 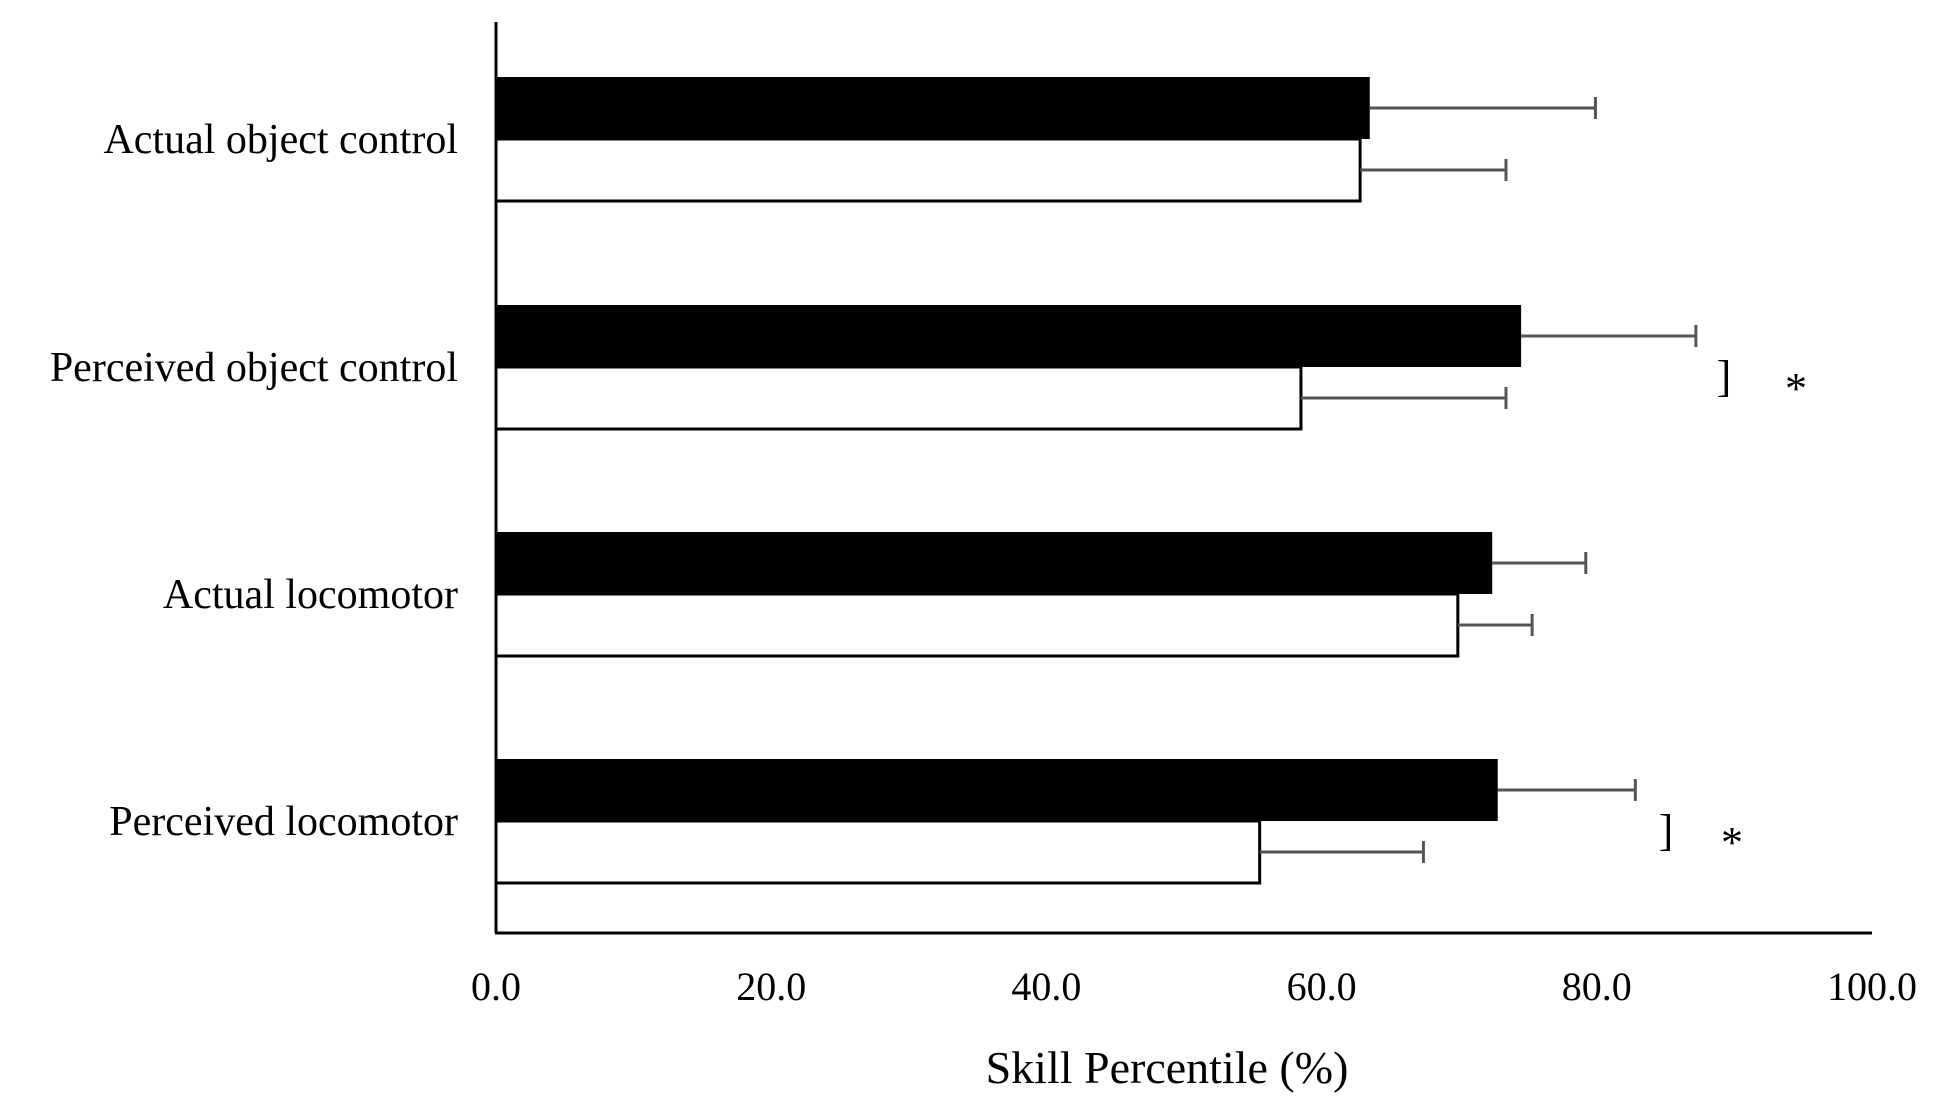 What do you see at coordinates (280, 140) in the screenshot?
I see `category-label-0: Actual object control` at bounding box center [280, 140].